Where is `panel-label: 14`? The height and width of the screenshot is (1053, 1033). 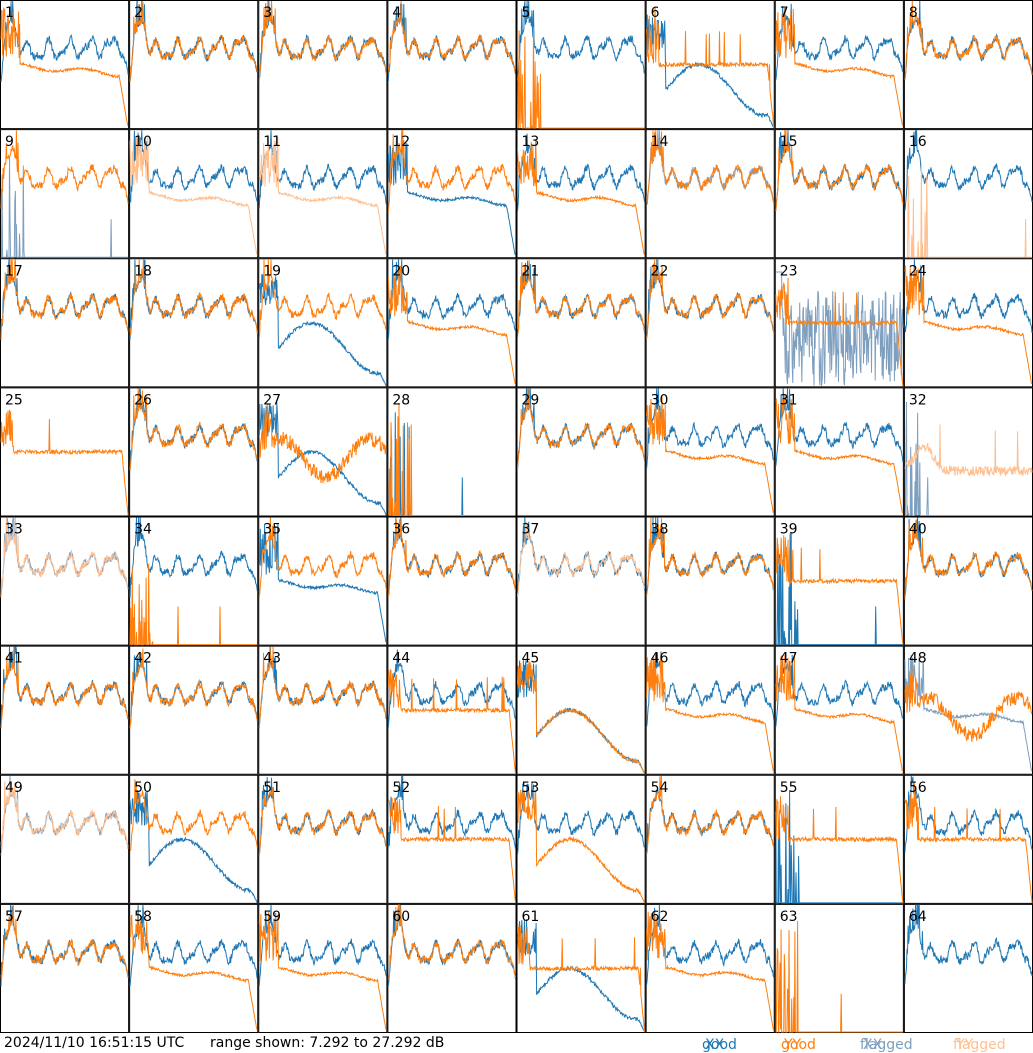 panel-label: 14 is located at coordinates (660, 142).